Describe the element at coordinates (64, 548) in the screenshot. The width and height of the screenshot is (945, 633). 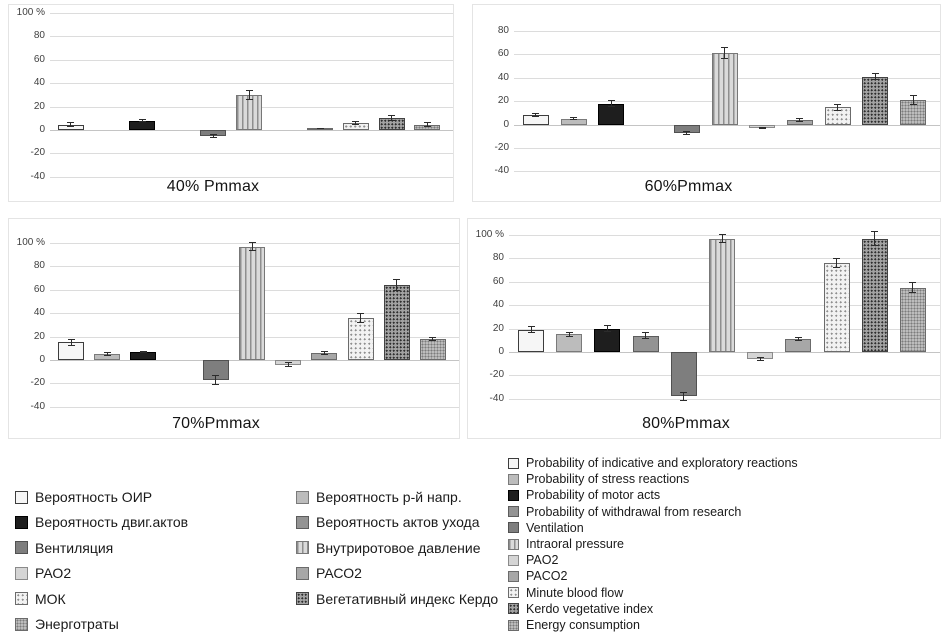
I see `legend-item: Вентиляция` at that location.